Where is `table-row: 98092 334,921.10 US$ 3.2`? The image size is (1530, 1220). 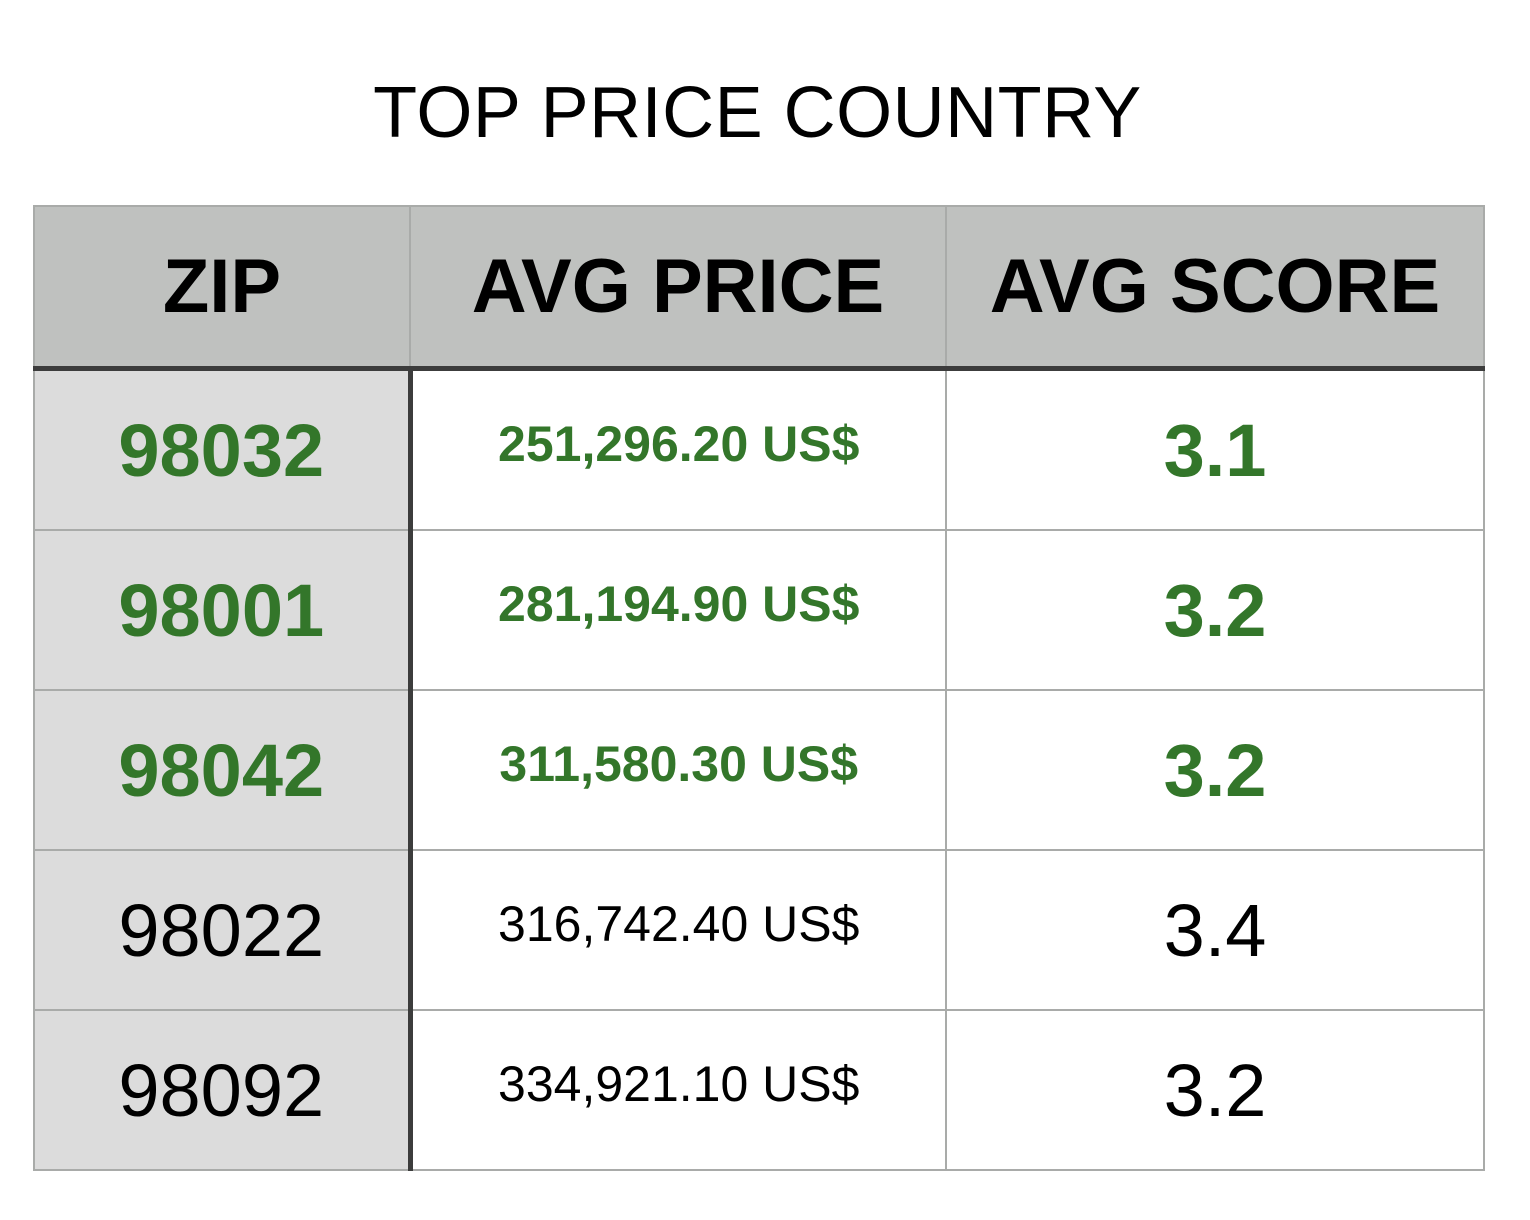 table-row: 98092 334,921.10 US$ 3.2 is located at coordinates (759, 1090).